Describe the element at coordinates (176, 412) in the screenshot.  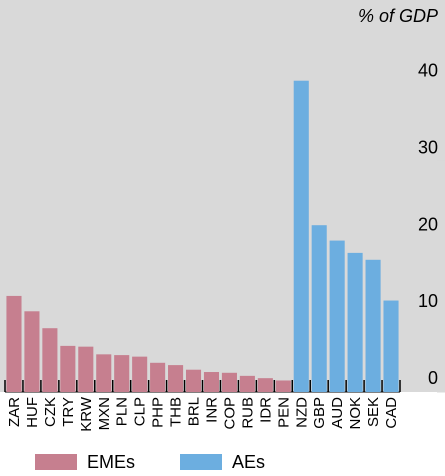
I see `x-tick-label: THB` at that location.